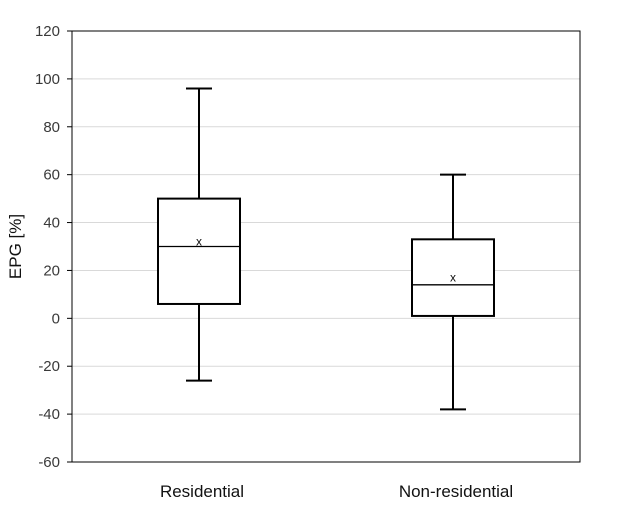  I want to click on y-tick-label: -60, so click(49, 462).